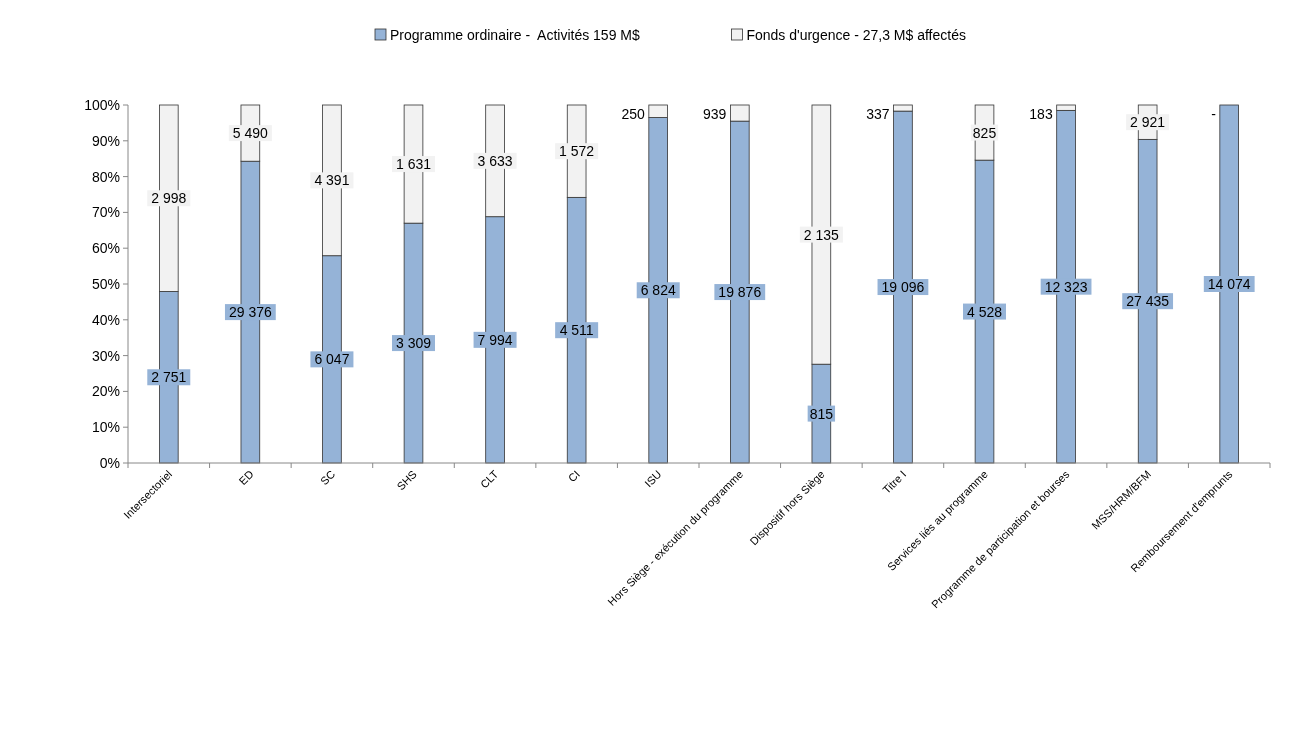 The image size is (1292, 735). What do you see at coordinates (821, 234) in the screenshot?
I see `annotation: 2 135` at bounding box center [821, 234].